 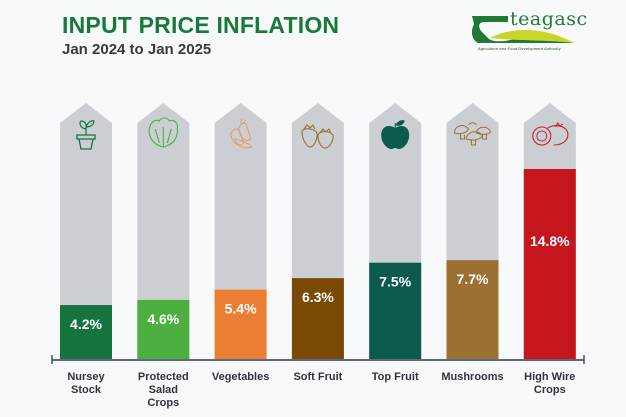 I want to click on bar-group: 6.3%, so click(x=317, y=231).